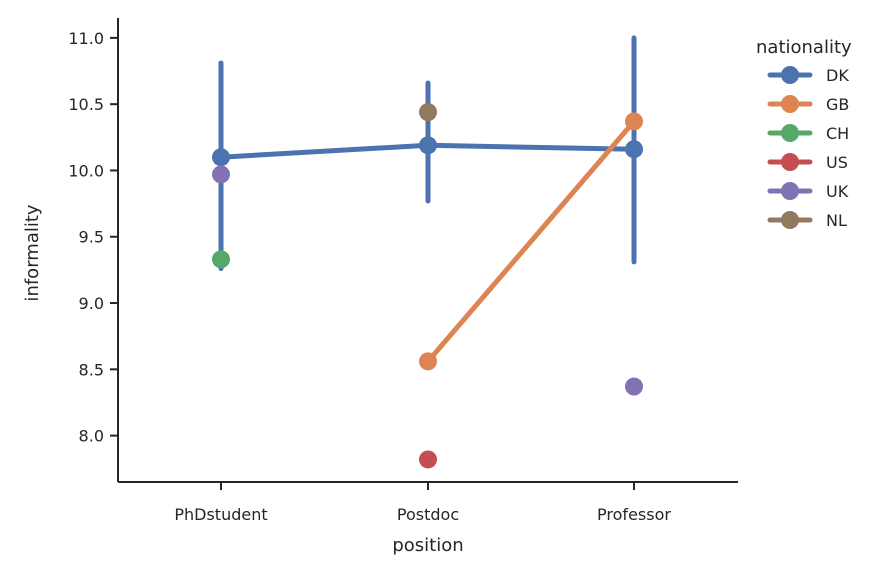 This screenshot has width=895, height=579. What do you see at coordinates (220, 514) in the screenshot?
I see `x-tick-label: PhDstudent` at bounding box center [220, 514].